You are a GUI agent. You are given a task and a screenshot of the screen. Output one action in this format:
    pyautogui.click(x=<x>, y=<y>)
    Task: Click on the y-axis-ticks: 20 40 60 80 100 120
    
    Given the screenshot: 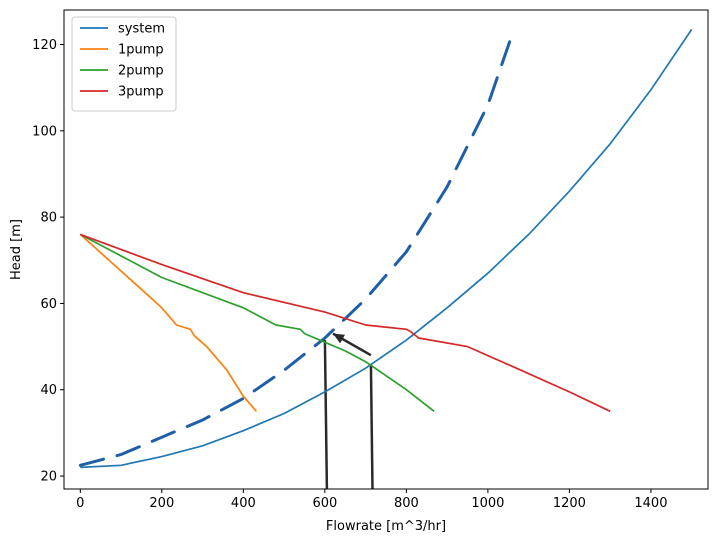 What is the action you would take?
    pyautogui.click(x=48, y=261)
    